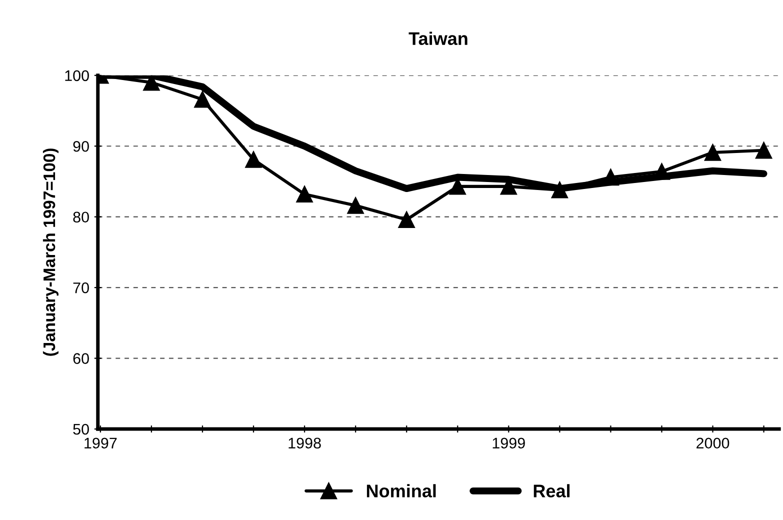 The height and width of the screenshot is (520, 783). Describe the element at coordinates (81, 146) in the screenshot. I see `y-tick-label: 90` at that location.